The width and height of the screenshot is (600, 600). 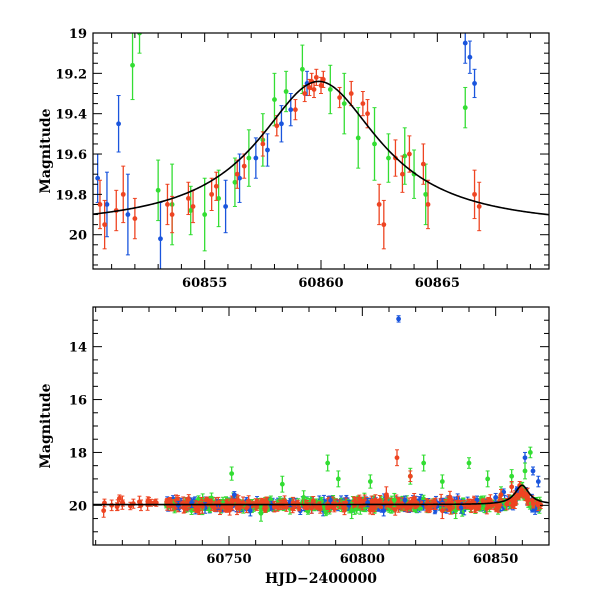 I want to click on y-tick-label: 18, so click(x=78, y=453).